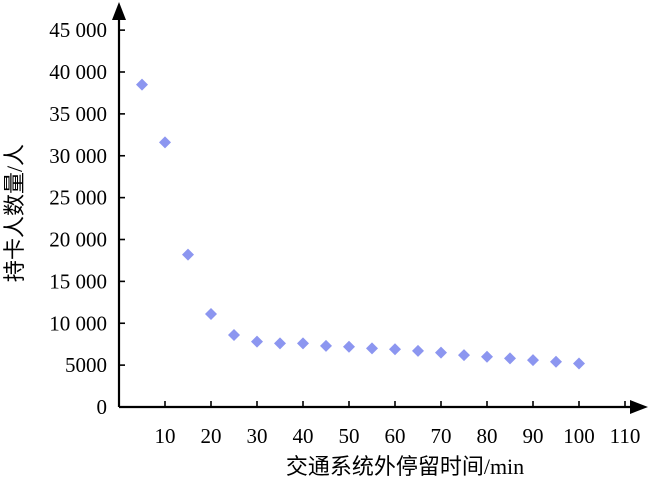 The image size is (650, 480). I want to click on y-tick-label: 45 000, so click(78, 30).